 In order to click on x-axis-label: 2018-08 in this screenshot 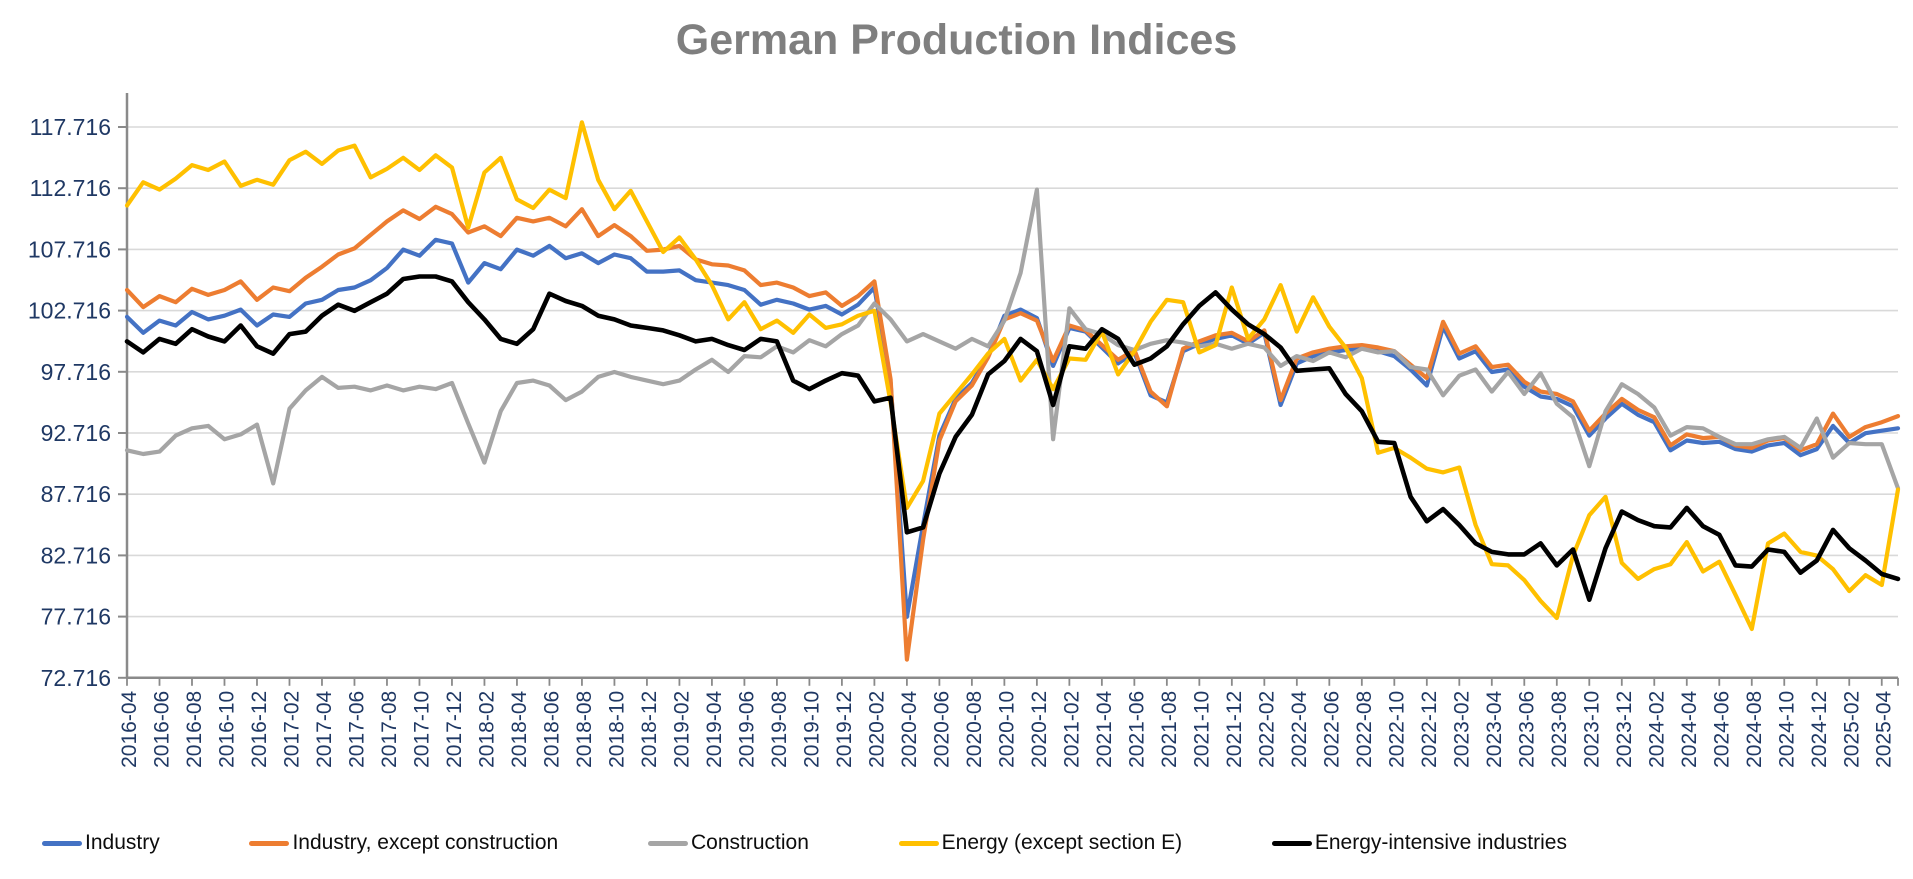, I will do `click(584, 729)`.